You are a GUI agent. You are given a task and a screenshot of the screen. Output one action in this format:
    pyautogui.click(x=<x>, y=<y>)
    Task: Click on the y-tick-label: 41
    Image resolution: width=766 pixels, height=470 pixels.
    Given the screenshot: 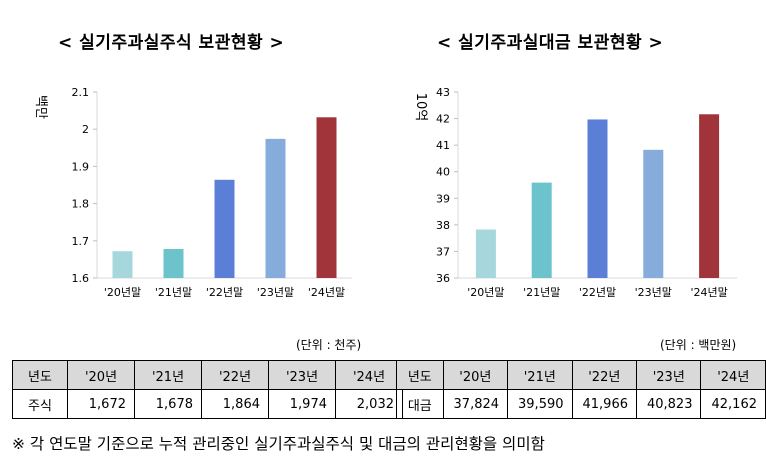 What is the action you would take?
    pyautogui.click(x=443, y=145)
    